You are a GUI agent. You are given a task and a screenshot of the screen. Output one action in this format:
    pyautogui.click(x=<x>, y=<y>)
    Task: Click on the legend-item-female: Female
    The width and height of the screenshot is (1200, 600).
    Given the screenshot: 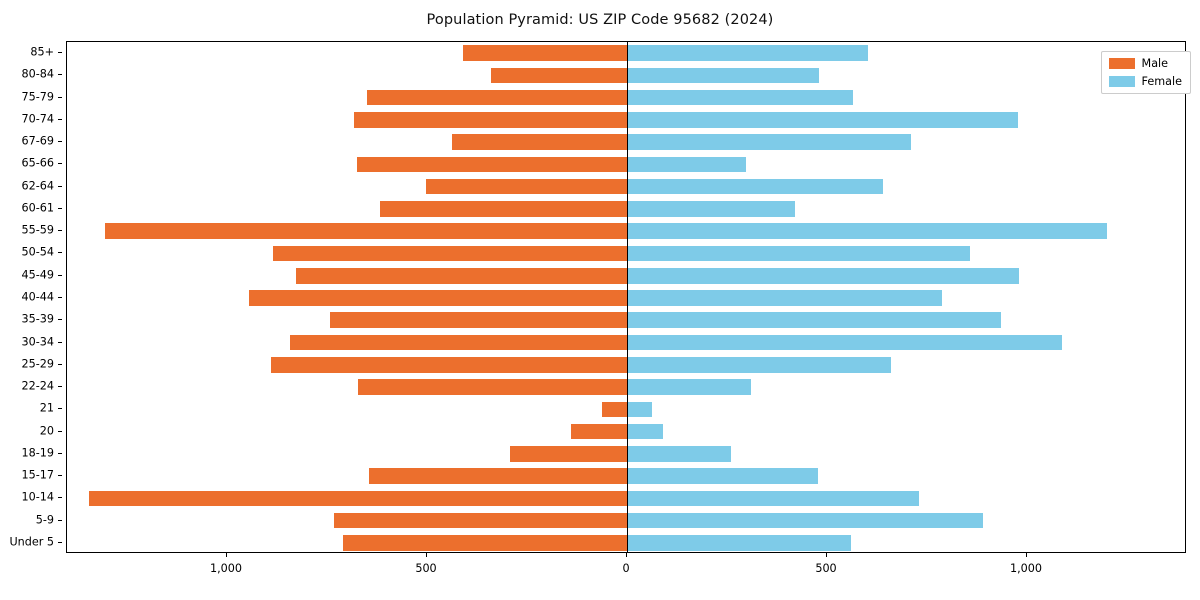 What is the action you would take?
    pyautogui.click(x=1145, y=81)
    